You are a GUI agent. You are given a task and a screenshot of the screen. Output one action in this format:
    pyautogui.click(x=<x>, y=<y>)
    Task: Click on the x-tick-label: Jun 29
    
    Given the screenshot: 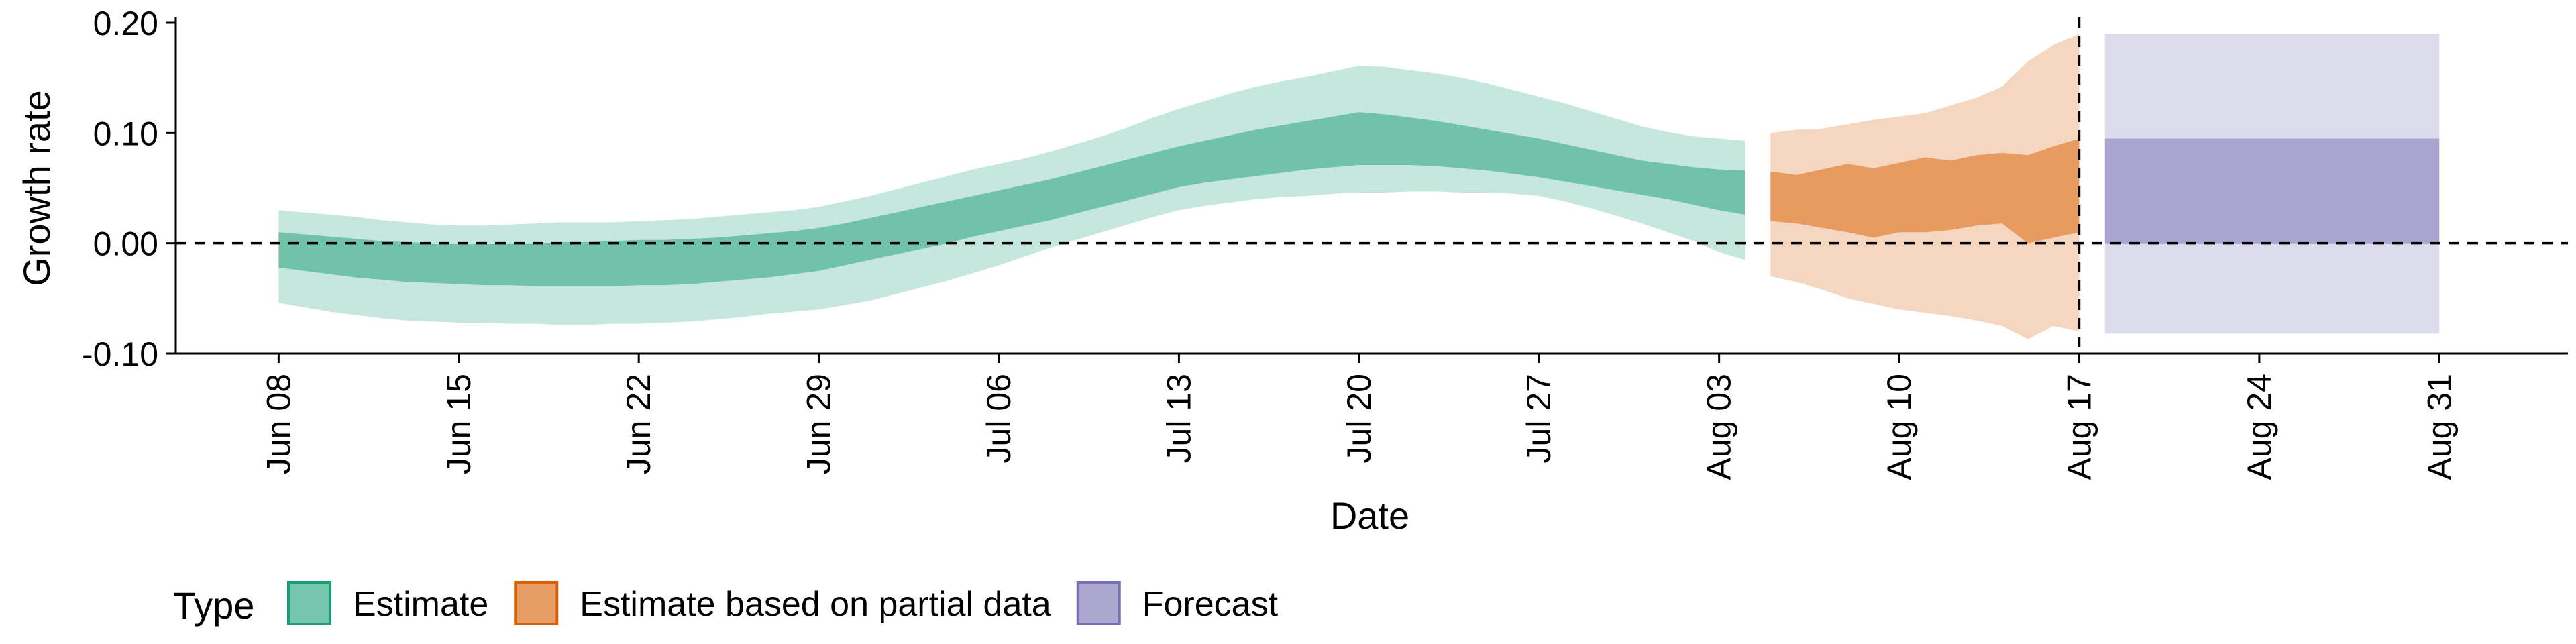 What is the action you would take?
    pyautogui.click(x=819, y=424)
    